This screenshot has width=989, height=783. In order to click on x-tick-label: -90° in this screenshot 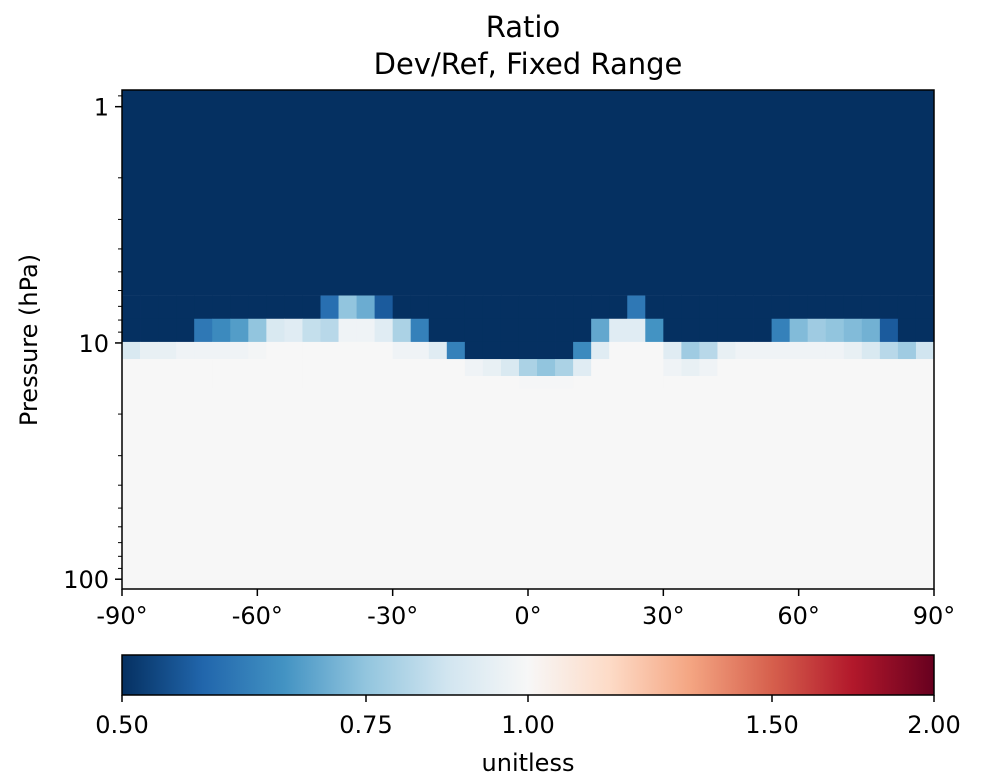, I will do `click(121, 616)`.